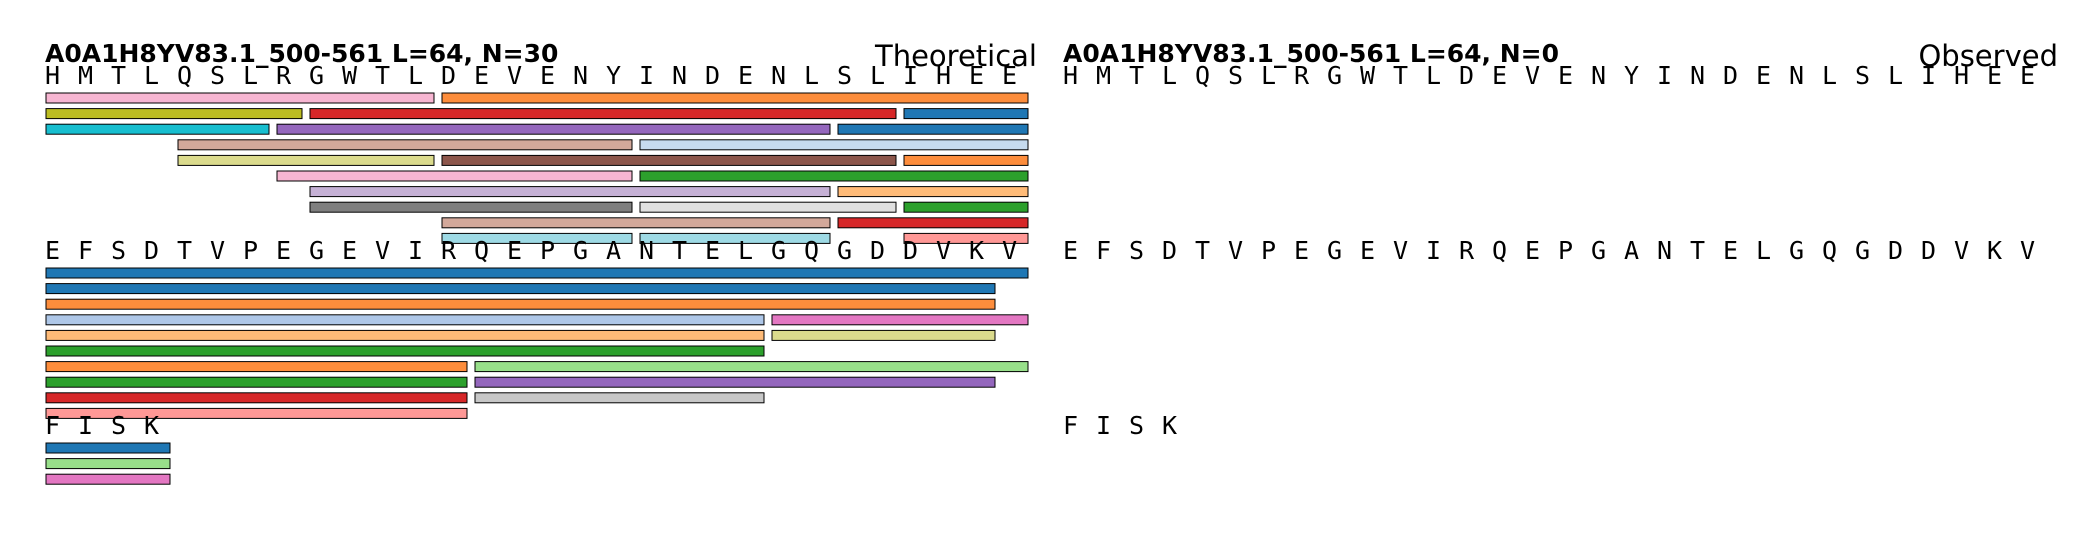 This screenshot has height=547, width=2100. Describe the element at coordinates (301, 53) in the screenshot. I see `theoretical-title: A0A1H8YV83.1_500-561 L=64, N=30` at that location.